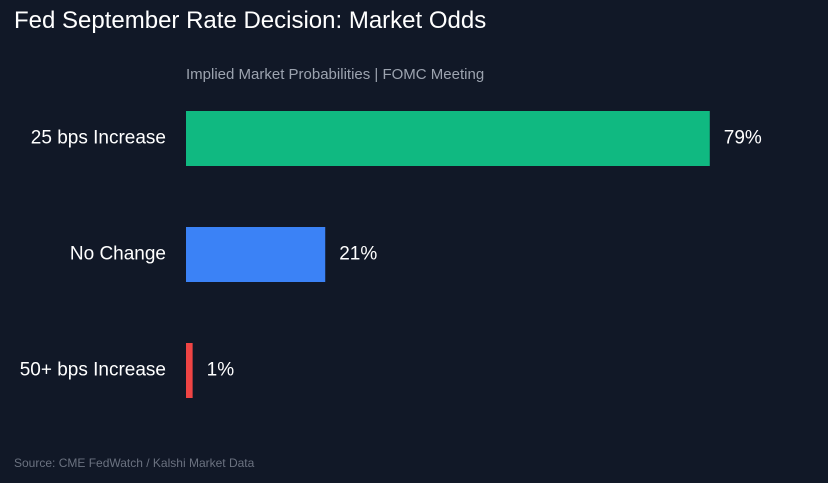  I want to click on bar-no-change, so click(256, 254).